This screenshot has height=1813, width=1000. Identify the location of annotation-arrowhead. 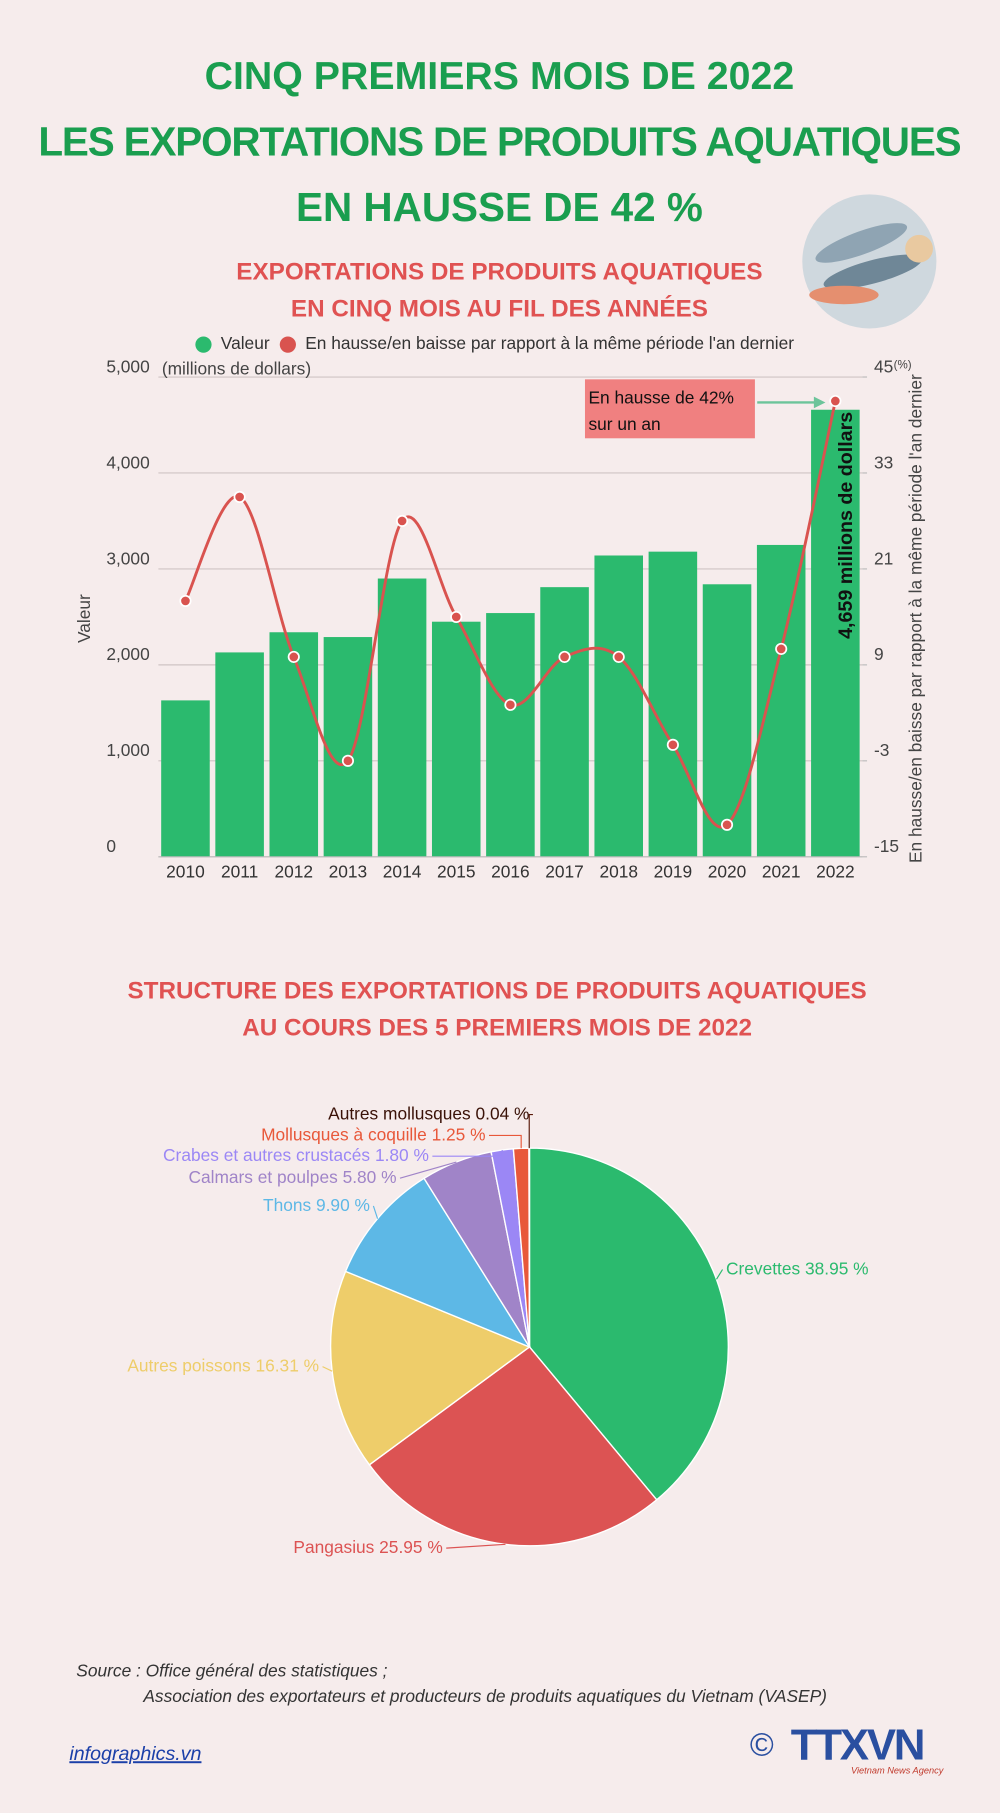
(819, 402).